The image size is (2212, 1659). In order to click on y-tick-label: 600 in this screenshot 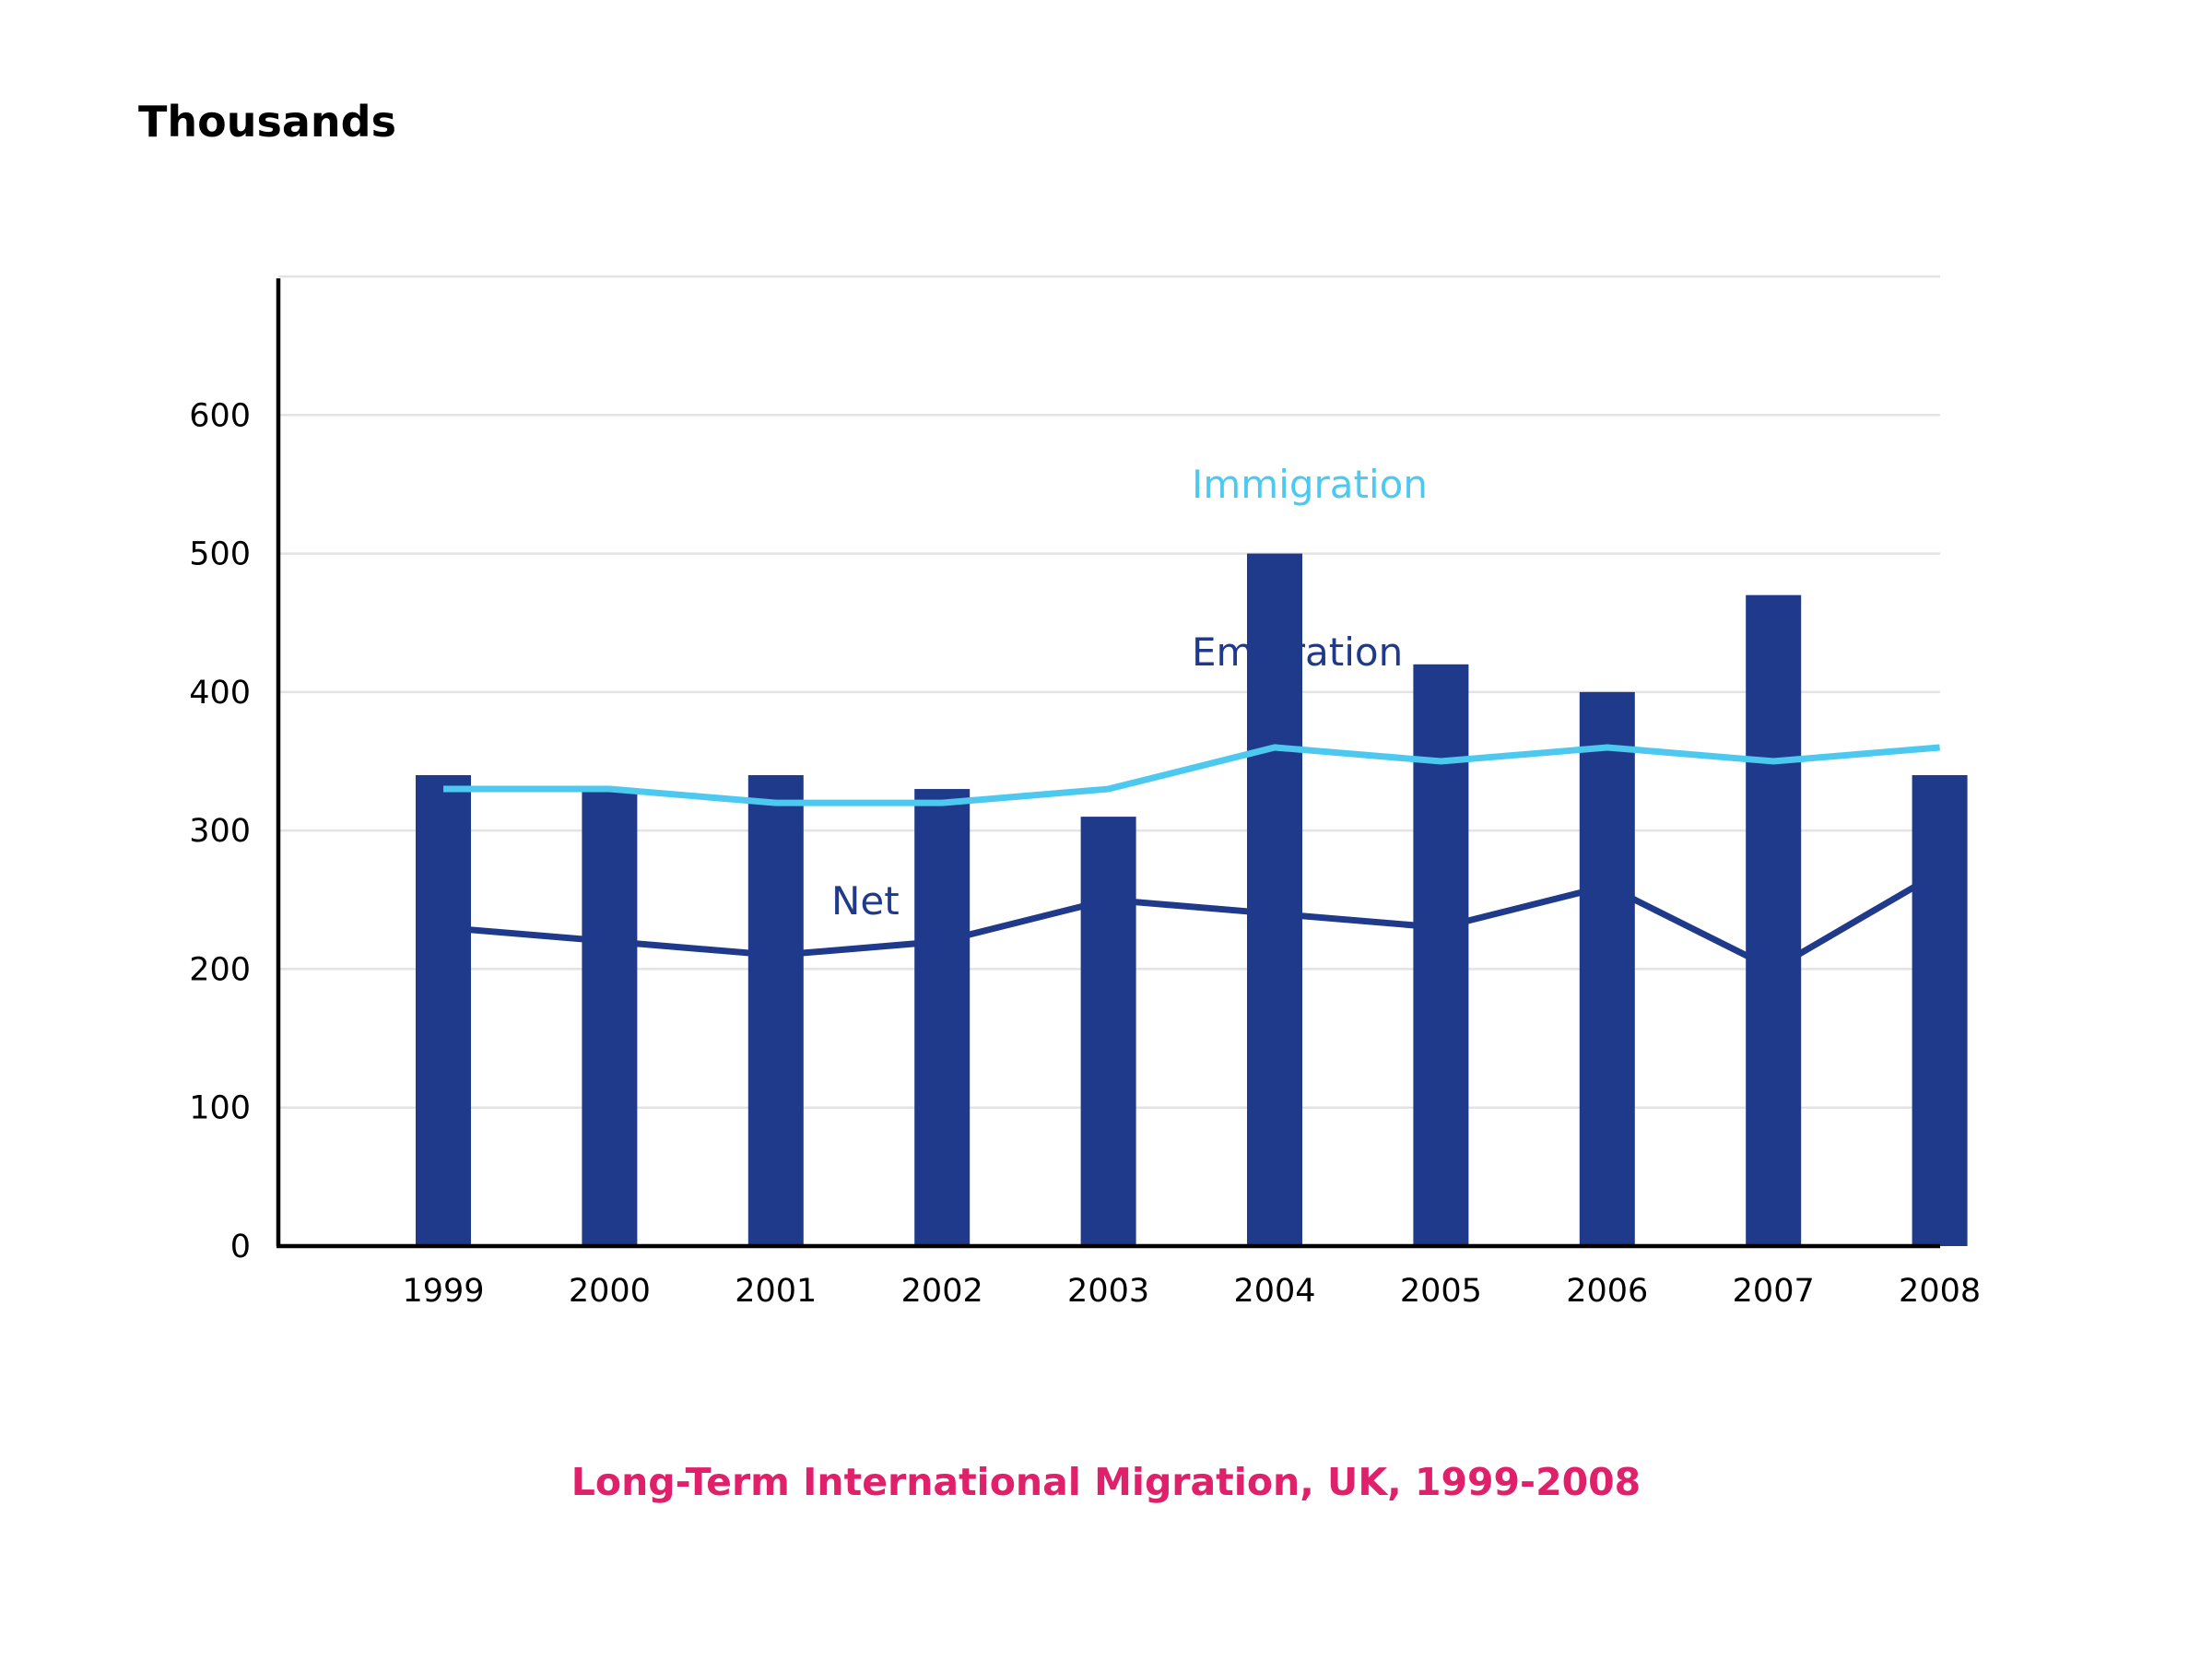, I will do `click(220, 415)`.